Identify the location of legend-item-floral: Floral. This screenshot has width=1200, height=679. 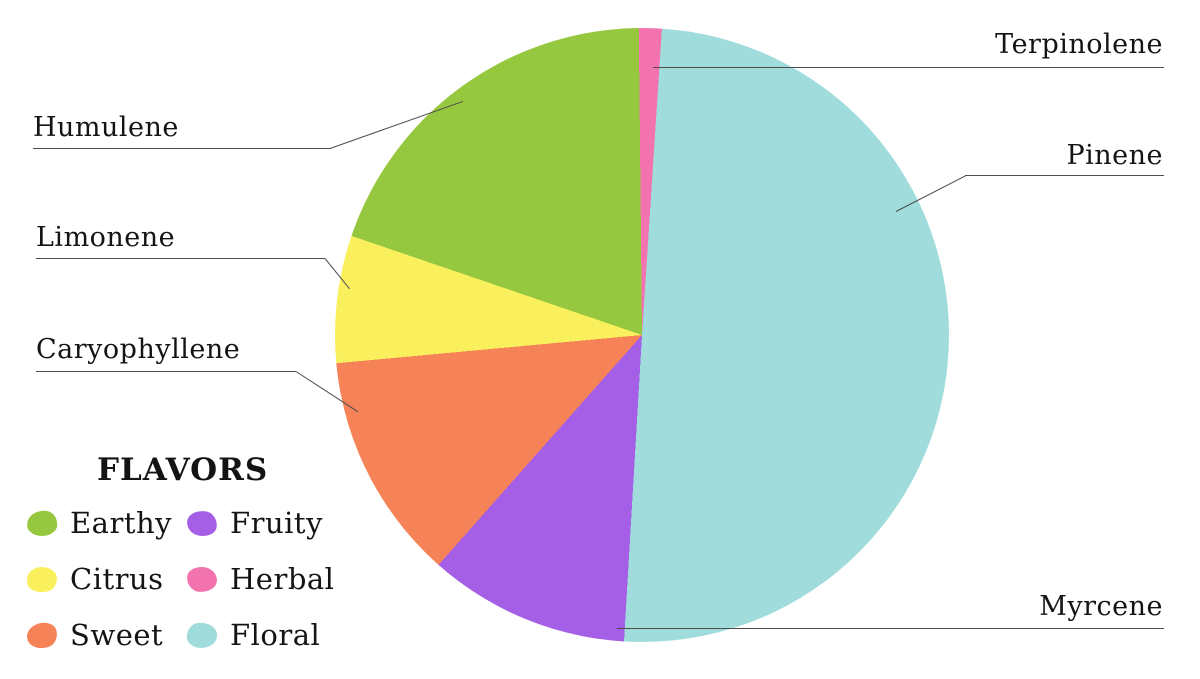
(260, 635).